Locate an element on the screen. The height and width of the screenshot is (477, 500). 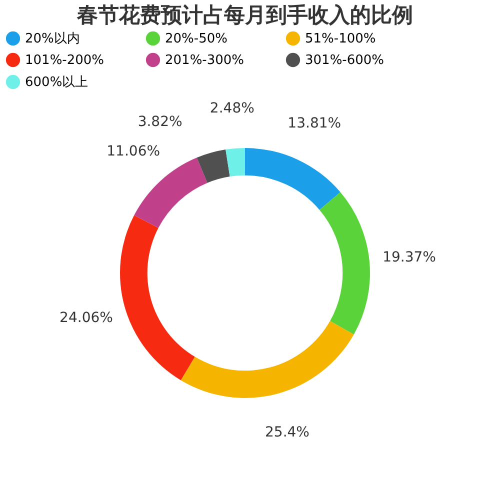
legend-label: 51%-100% is located at coordinates (340, 38).